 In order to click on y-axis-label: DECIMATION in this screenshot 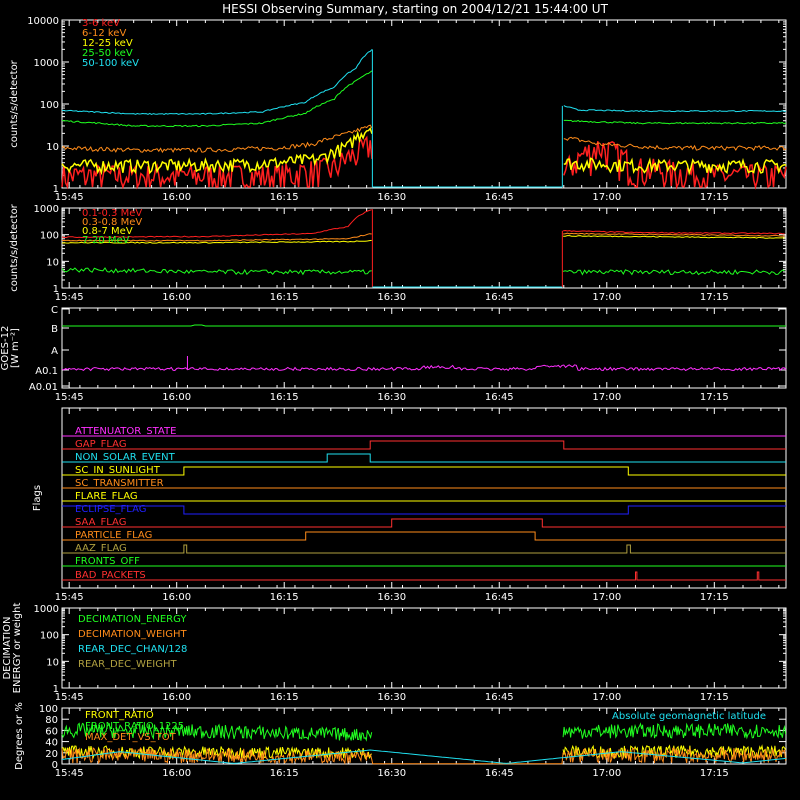, I will do `click(7, 647)`.